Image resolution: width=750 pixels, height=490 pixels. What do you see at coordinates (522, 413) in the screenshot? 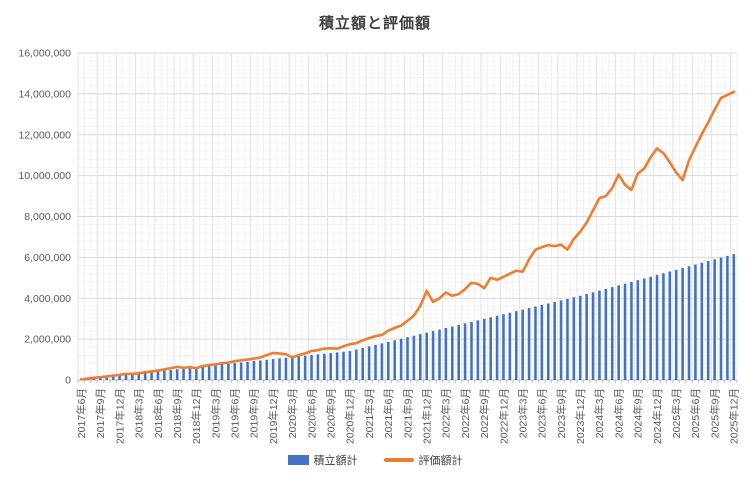
I see `x-axis-tick-label: 2023年3月` at bounding box center [522, 413].